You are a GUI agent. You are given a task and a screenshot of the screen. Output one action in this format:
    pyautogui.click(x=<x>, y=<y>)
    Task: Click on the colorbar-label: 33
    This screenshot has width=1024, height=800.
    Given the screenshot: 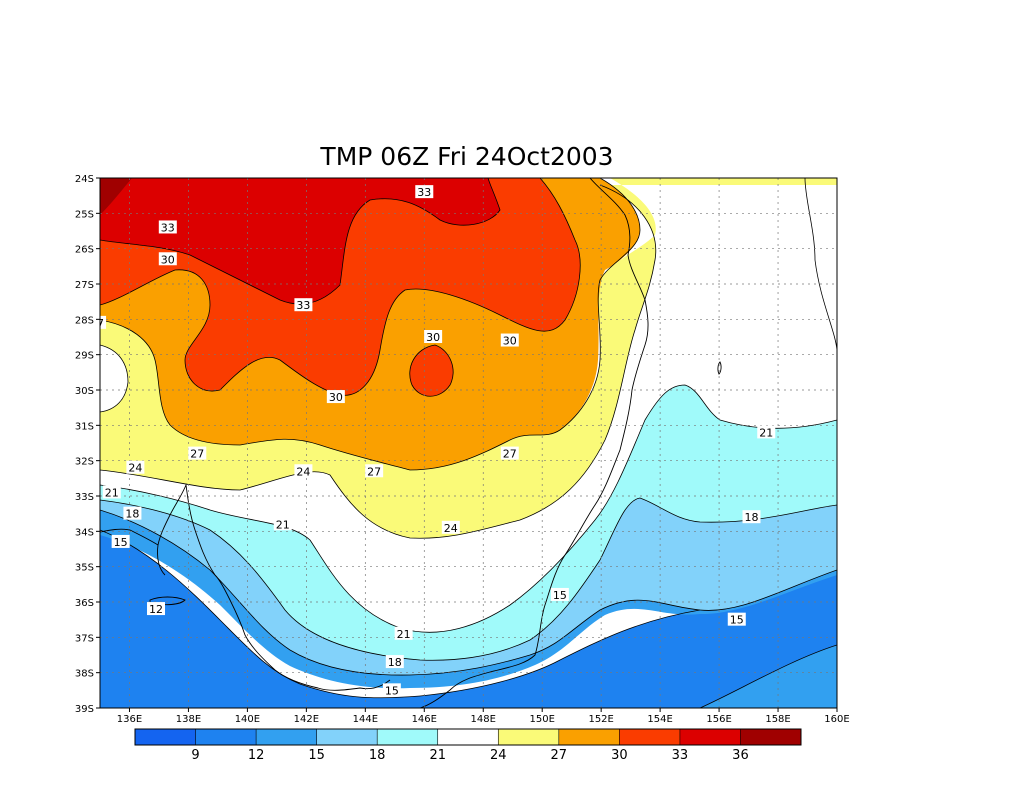 What is the action you would take?
    pyautogui.click(x=680, y=755)
    